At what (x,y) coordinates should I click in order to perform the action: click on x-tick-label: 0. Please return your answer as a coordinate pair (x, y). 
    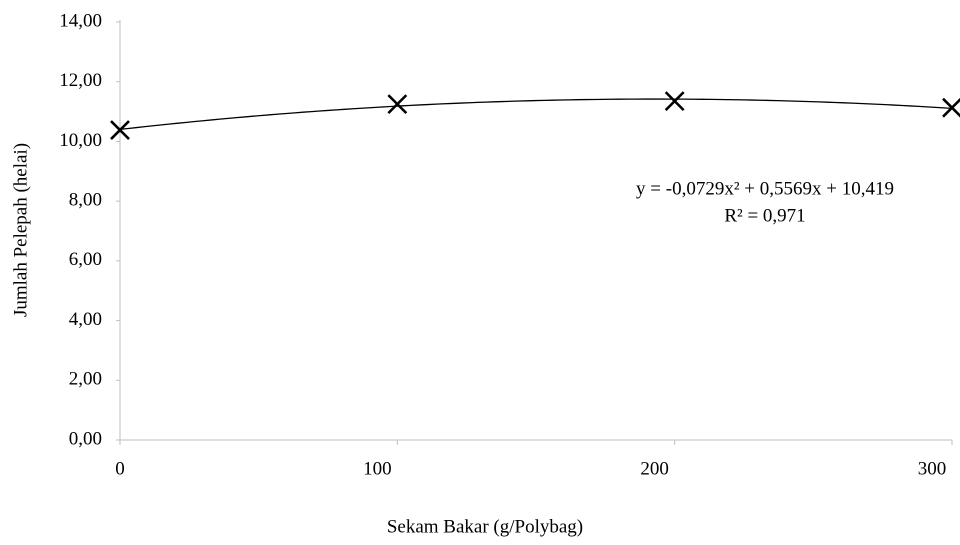
    Looking at the image, I should click on (120, 468).